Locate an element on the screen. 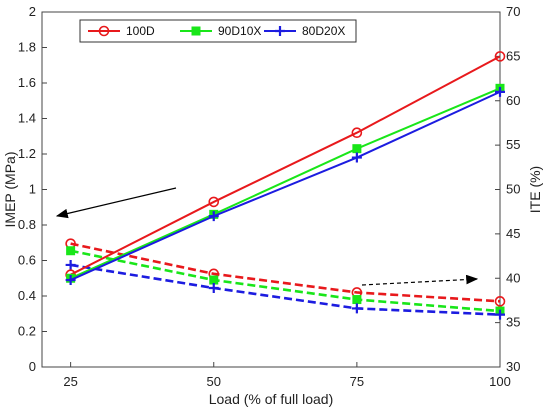 The height and width of the screenshot is (413, 550). legend-label-100D: 100D is located at coordinates (140, 31).